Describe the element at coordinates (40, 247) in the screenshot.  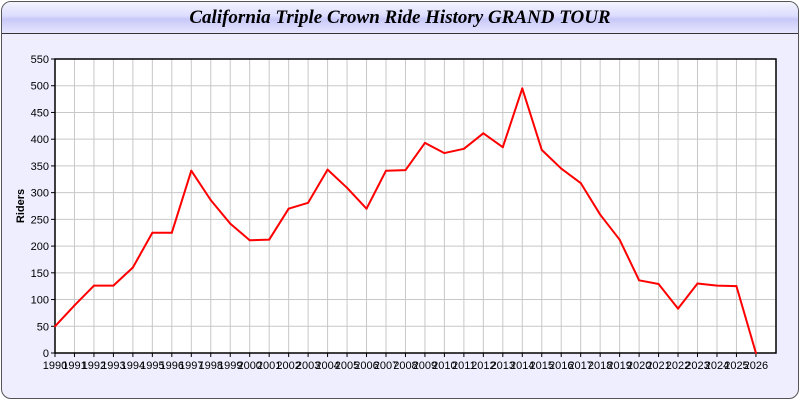
I see `y-tick-label: 200` at that location.